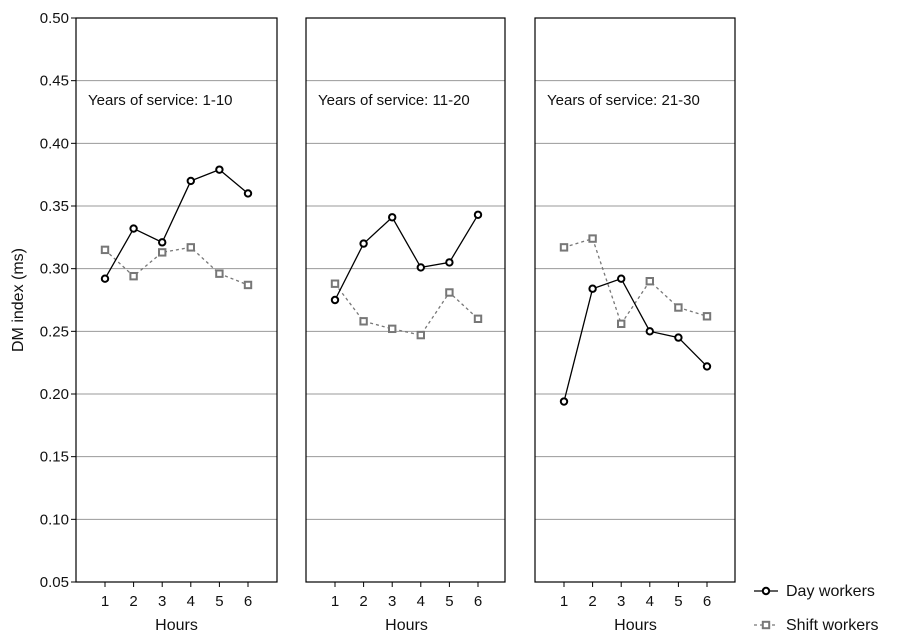 This screenshot has width=899, height=636. I want to click on y-tick-label: 0.35, so click(54, 206).